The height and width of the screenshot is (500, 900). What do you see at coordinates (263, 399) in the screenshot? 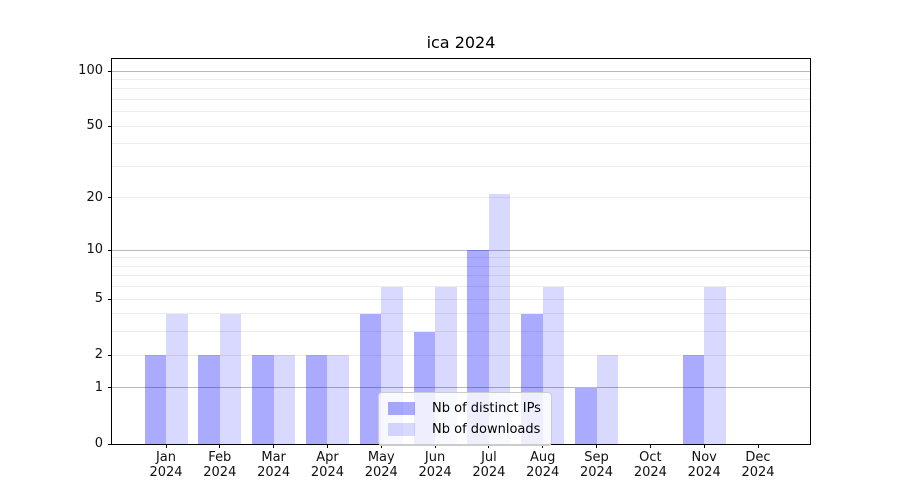
I see `bar-mar-distinct-ips` at bounding box center [263, 399].